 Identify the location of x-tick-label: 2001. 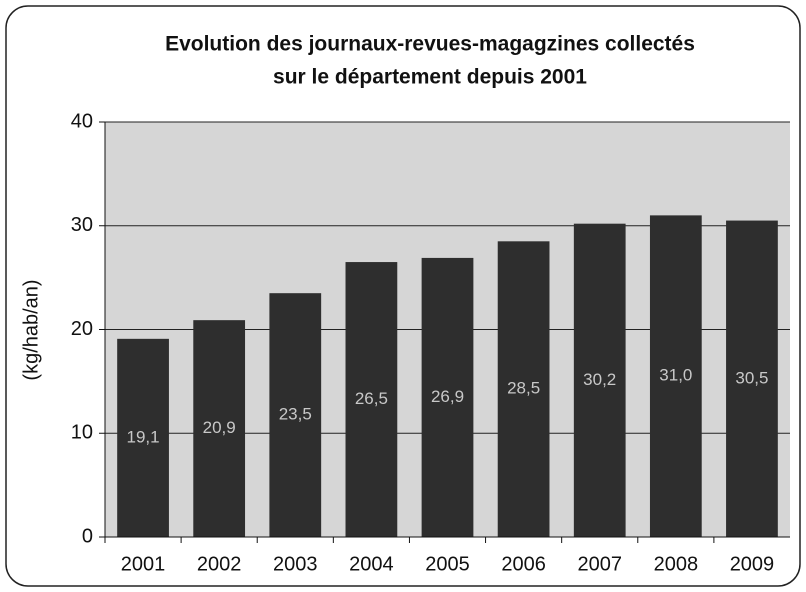
(143, 564).